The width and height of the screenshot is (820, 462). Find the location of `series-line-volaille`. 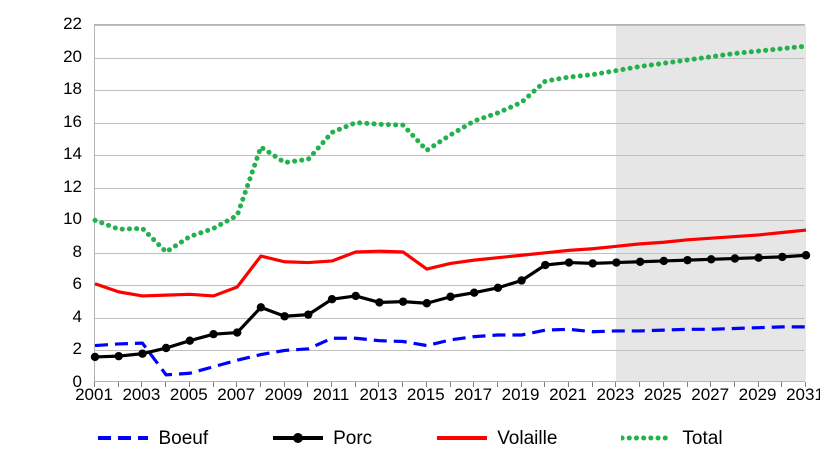

series-line-volaille is located at coordinates (450, 263).